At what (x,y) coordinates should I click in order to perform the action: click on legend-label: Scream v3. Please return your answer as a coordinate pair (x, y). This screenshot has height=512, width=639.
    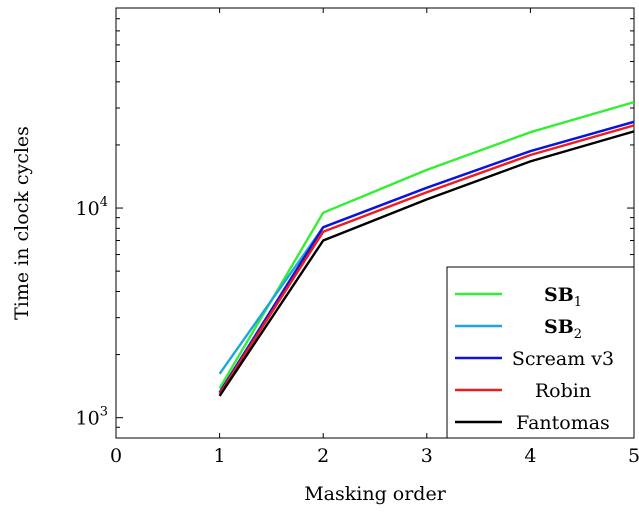
    Looking at the image, I should click on (563, 359).